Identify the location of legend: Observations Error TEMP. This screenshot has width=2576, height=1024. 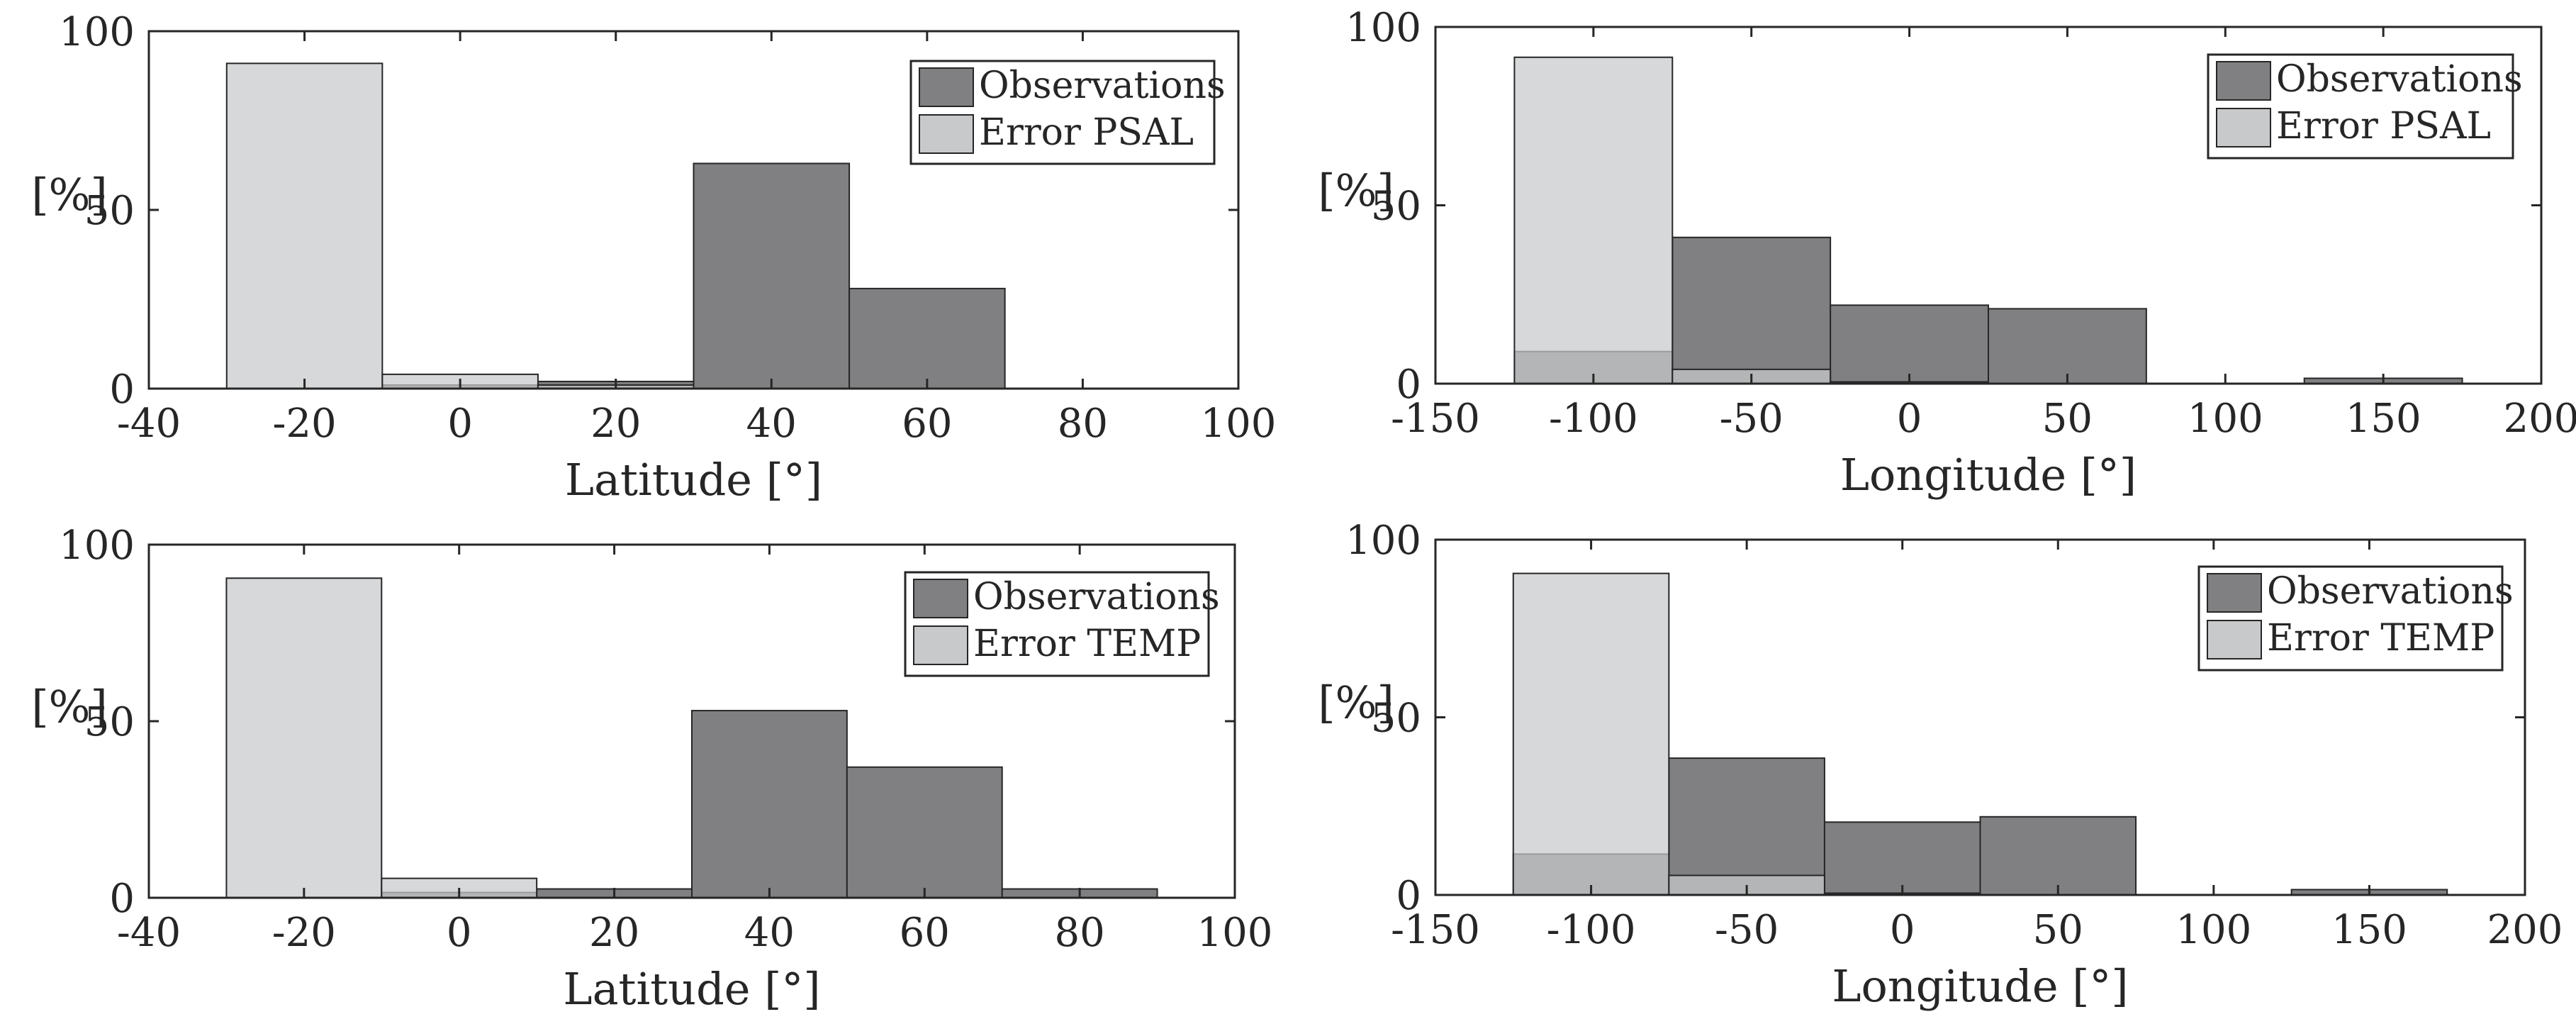
(1062, 624).